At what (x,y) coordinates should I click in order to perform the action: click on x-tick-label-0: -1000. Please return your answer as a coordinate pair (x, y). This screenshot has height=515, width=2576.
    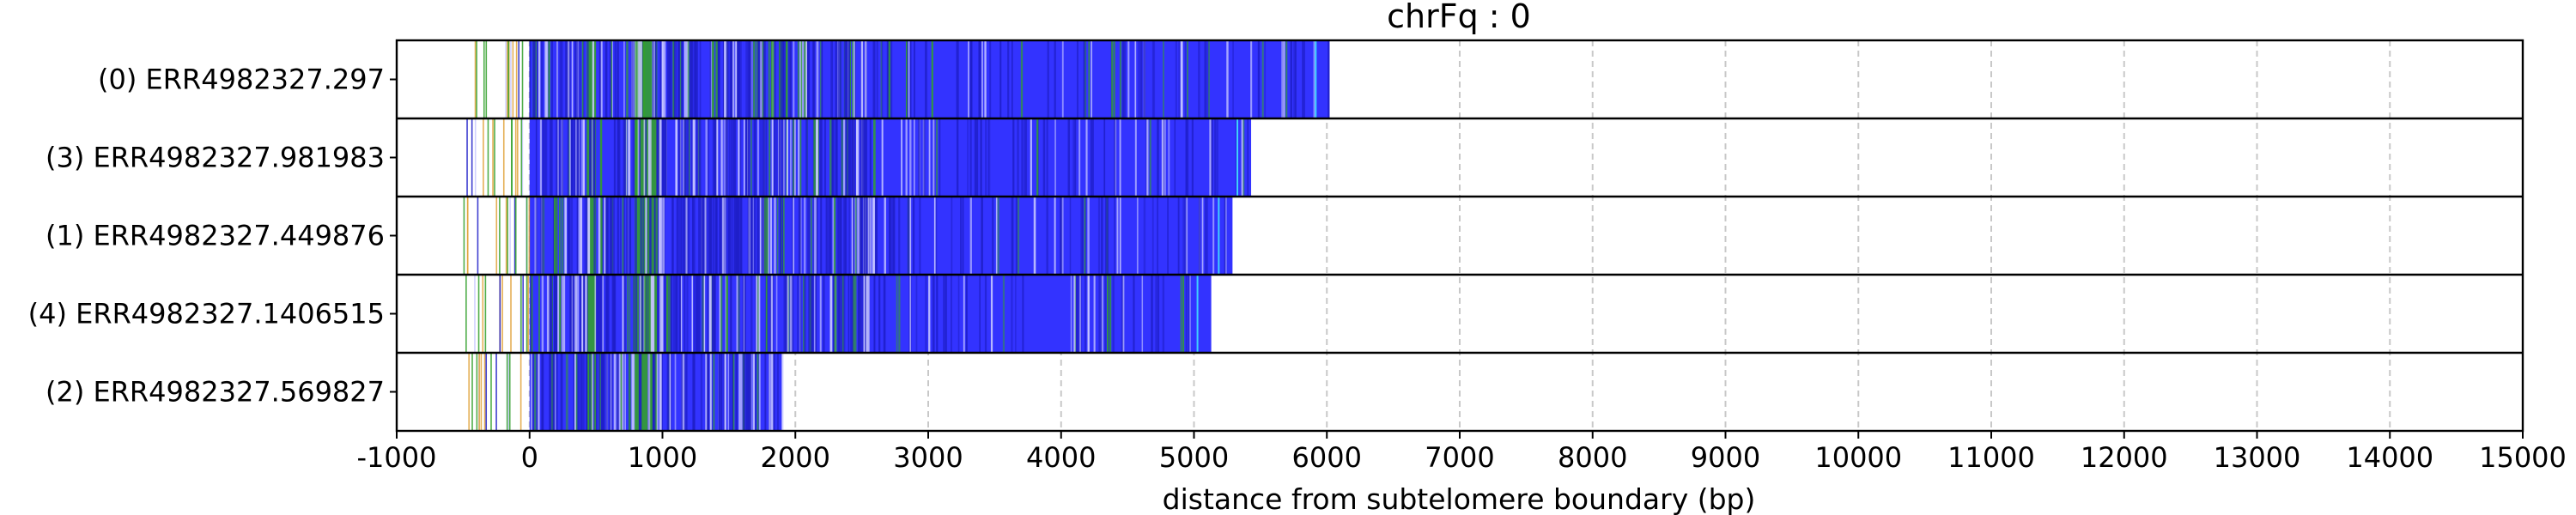
    Looking at the image, I should click on (397, 457).